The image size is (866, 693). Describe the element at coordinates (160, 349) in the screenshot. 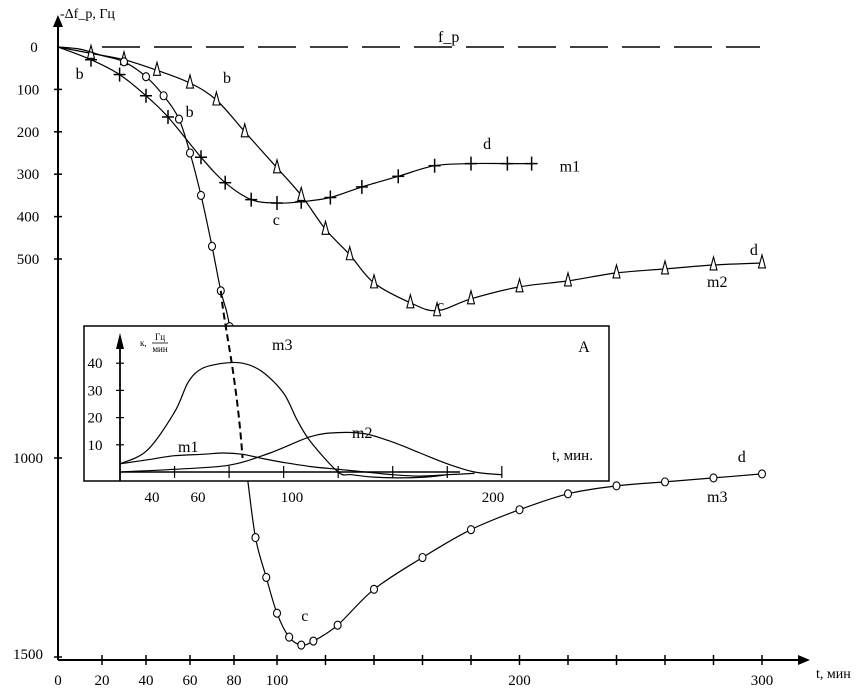

I see `inset-y-axis-title-den: мин` at that location.